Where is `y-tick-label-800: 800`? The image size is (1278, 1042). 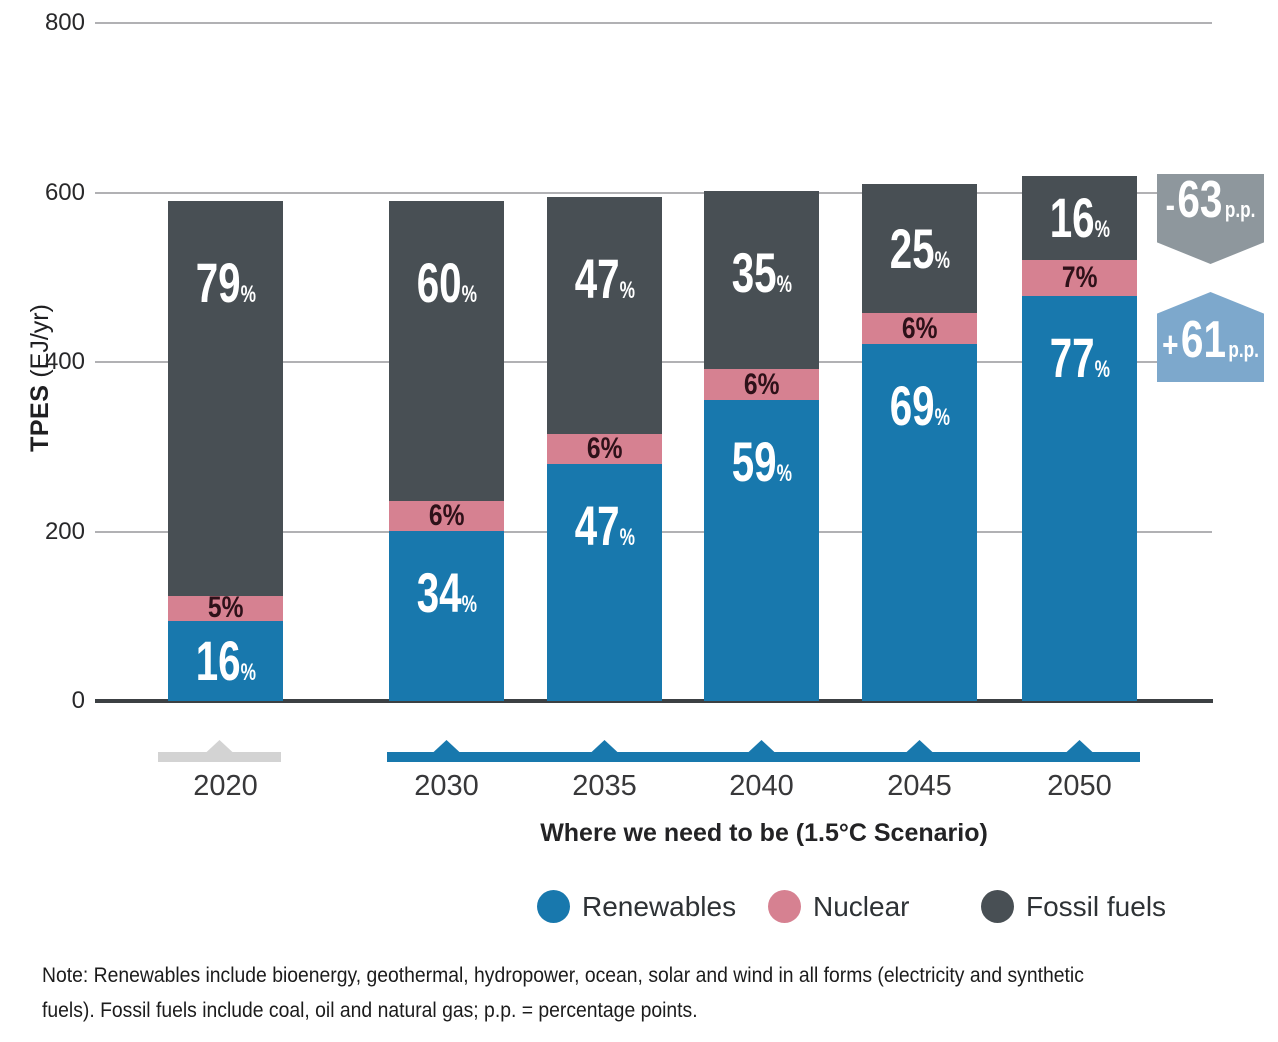 y-tick-label-800: 800 is located at coordinates (64, 22).